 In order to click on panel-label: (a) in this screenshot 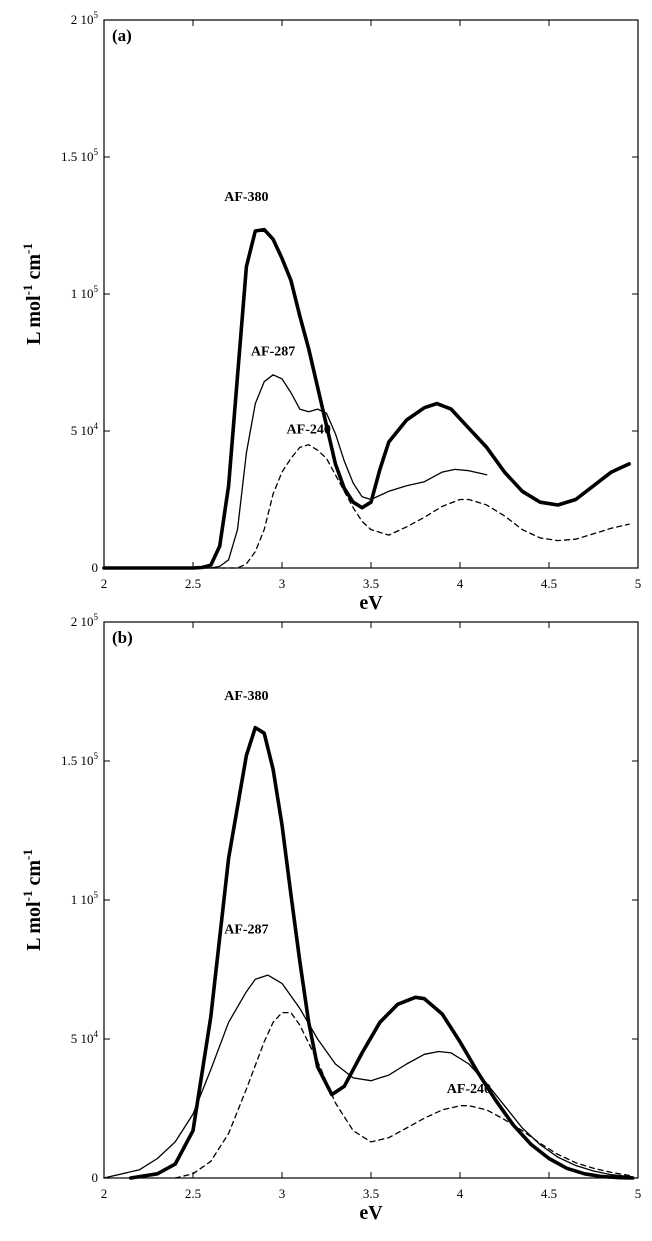, I will do `click(122, 35)`.